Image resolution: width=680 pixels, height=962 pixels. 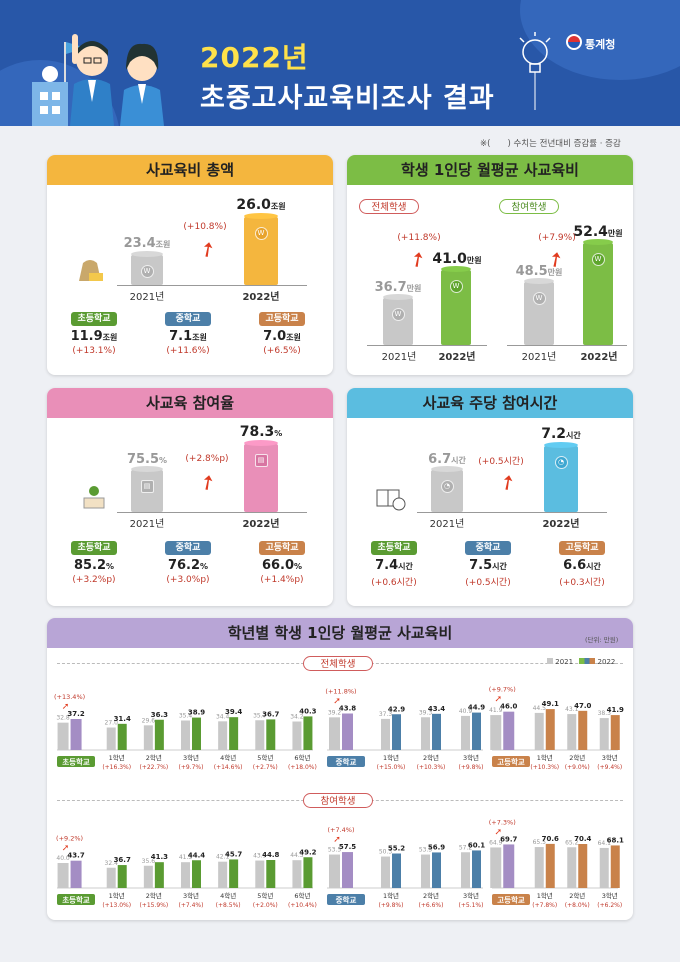 What do you see at coordinates (282, 319) in the screenshot?
I see `pill-high: 고등학교` at bounding box center [282, 319].